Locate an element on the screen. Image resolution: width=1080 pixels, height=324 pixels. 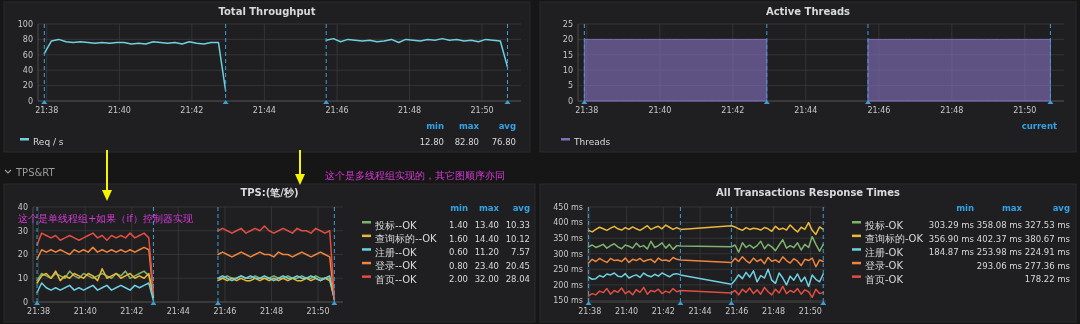
legend-label: 注册-OK is located at coordinates (884, 252).